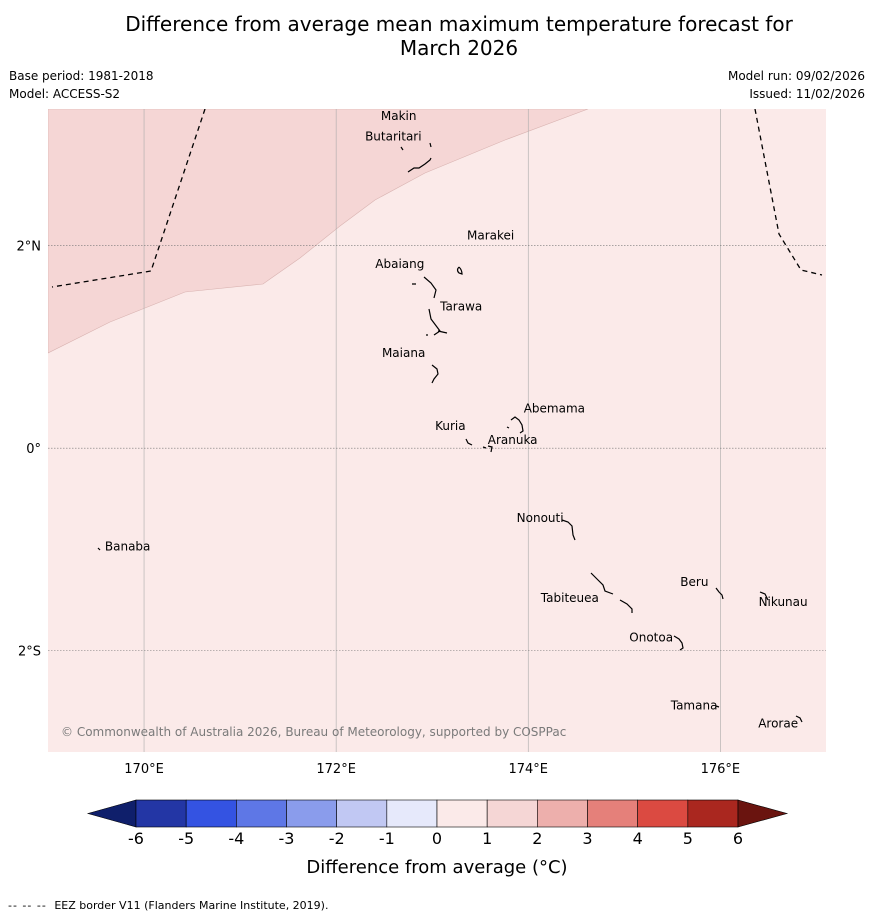  I want to click on eez-border-east, so click(788, 192).